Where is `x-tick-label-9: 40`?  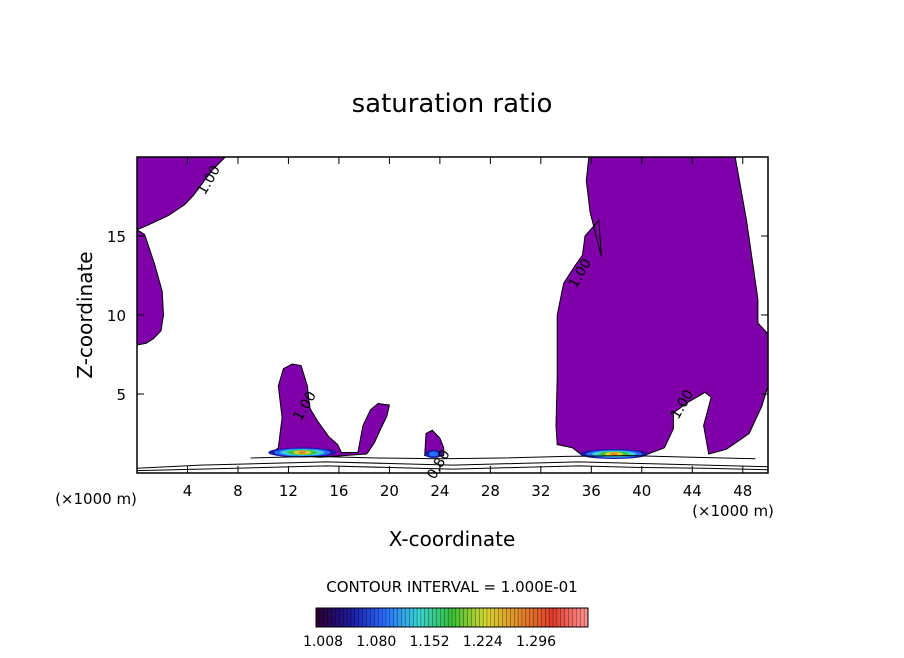
x-tick-label-9: 40 is located at coordinates (641, 491).